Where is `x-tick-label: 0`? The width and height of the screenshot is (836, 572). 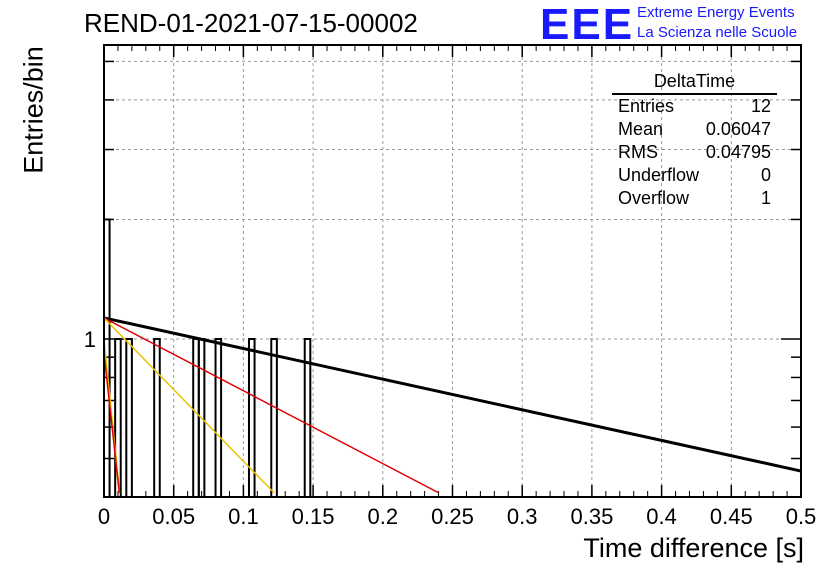 x-tick-label: 0 is located at coordinates (104, 516).